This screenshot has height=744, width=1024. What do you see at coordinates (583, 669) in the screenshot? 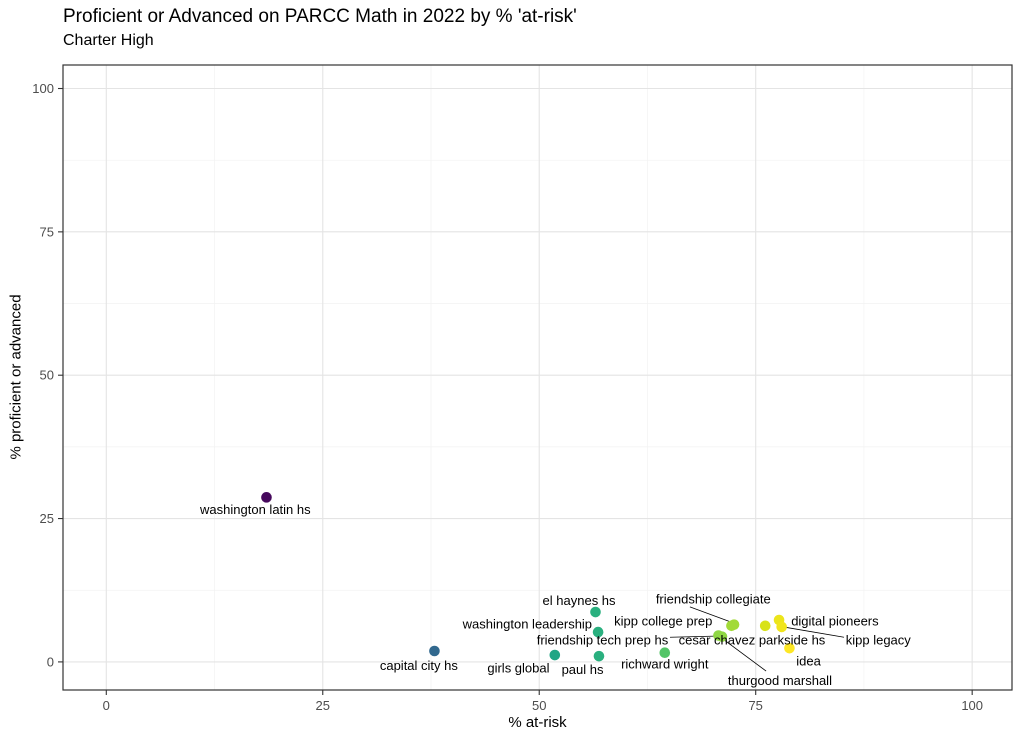
I see `point-label-paul-hs: paul hs` at bounding box center [583, 669].